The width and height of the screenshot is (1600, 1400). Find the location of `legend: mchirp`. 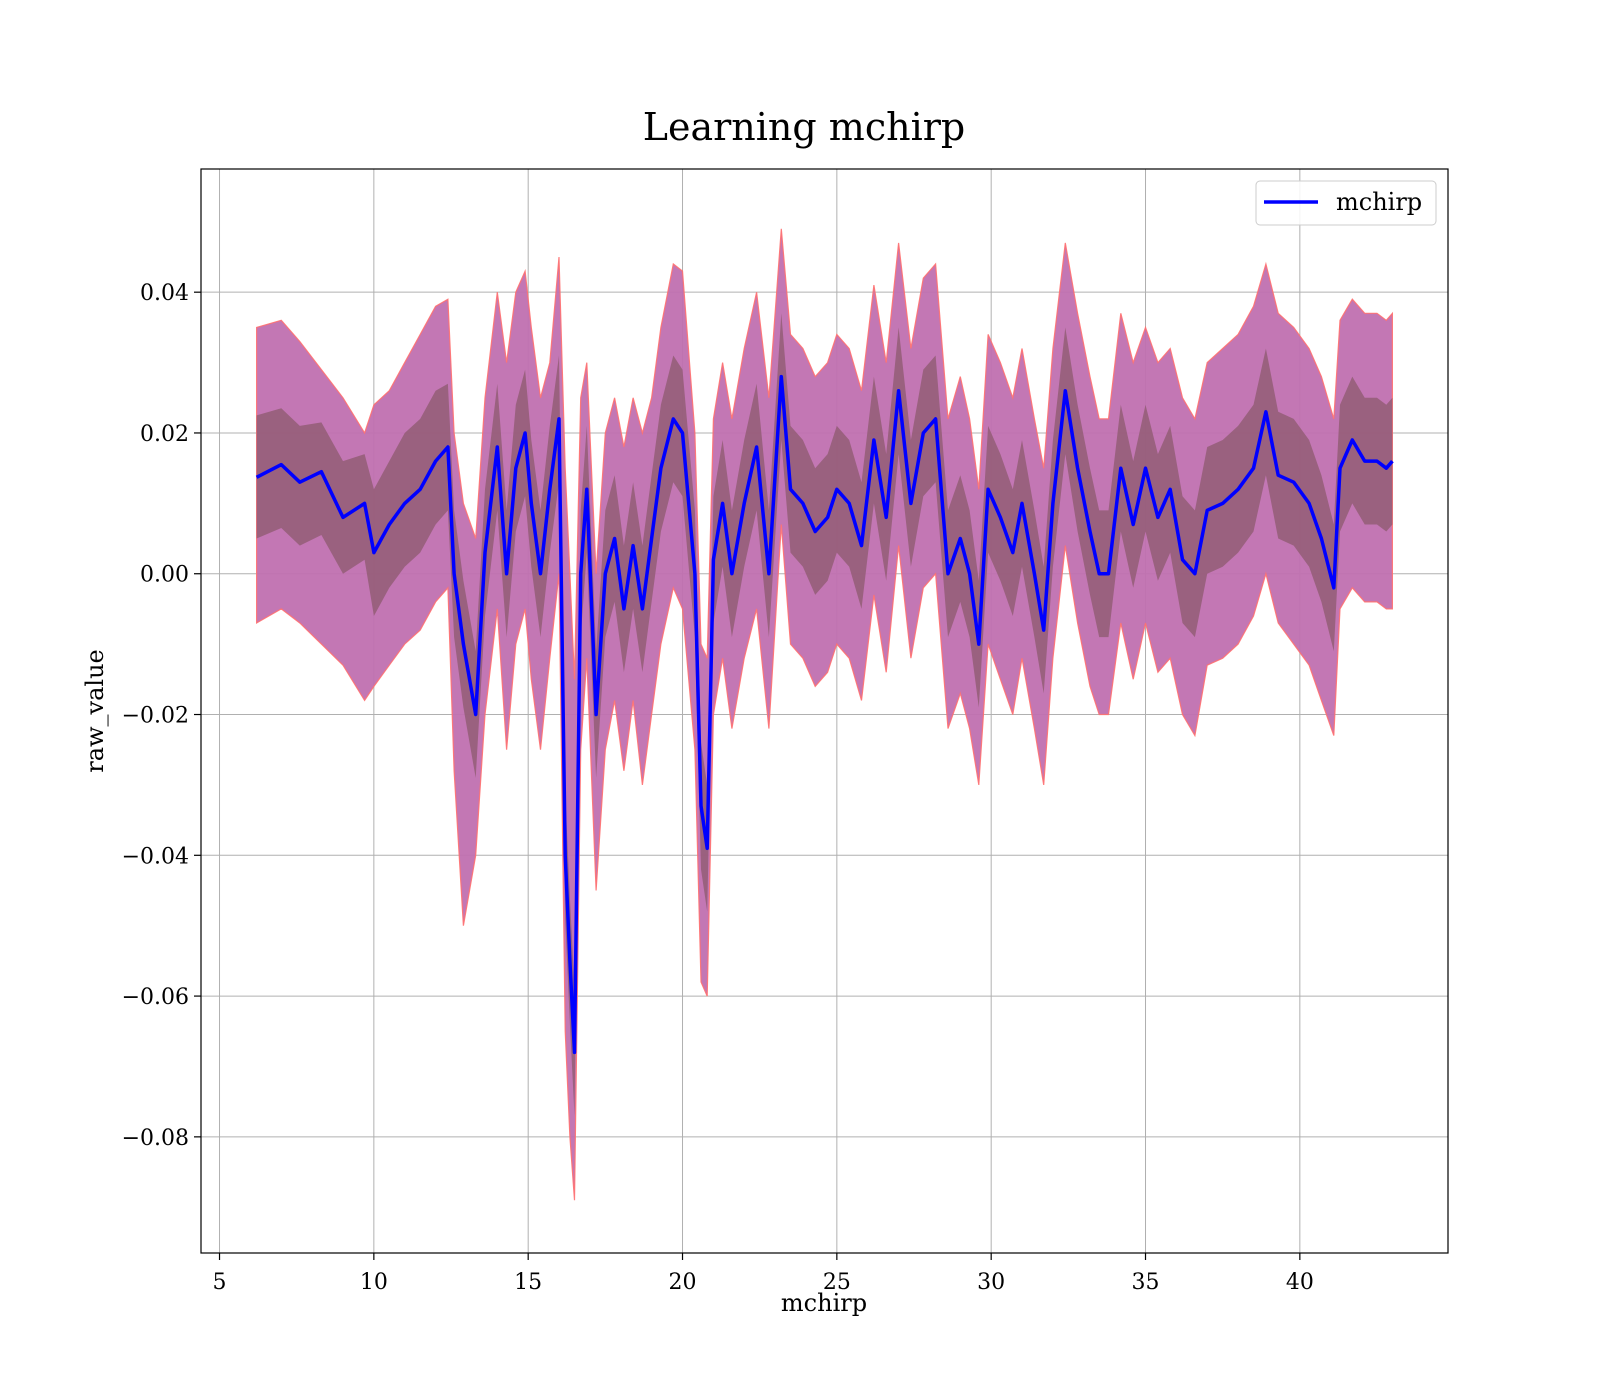

legend: mchirp is located at coordinates (1346, 203).